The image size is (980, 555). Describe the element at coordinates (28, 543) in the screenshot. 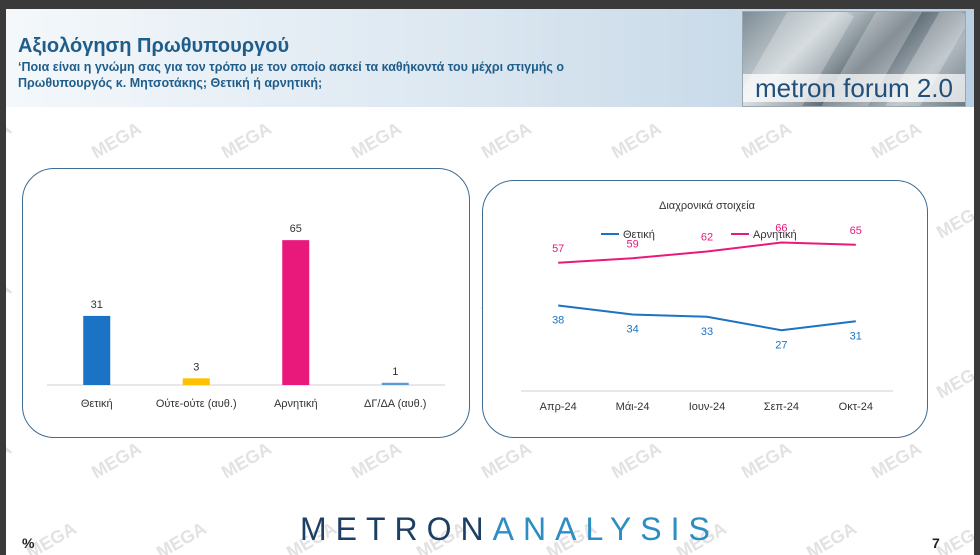

I see `percent-label: %` at that location.